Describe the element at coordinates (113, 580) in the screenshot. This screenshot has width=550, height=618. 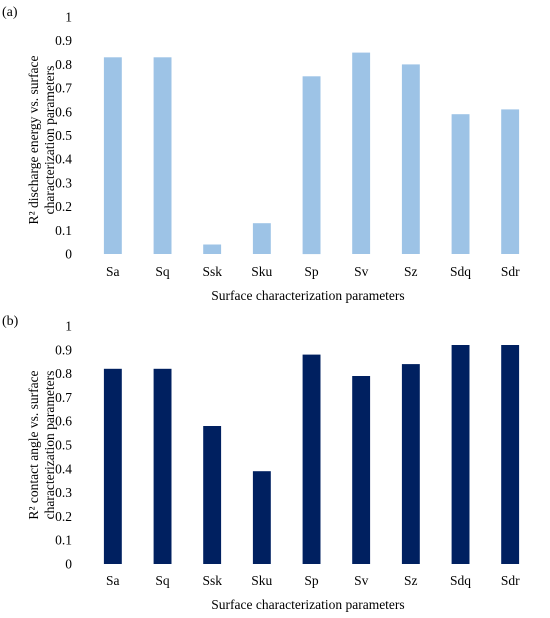
I see `x-tick-sa-b: Sa` at that location.